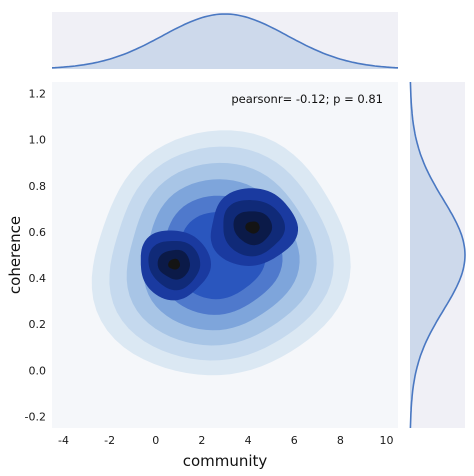  I want to click on x-tick-label: 10, so click(386, 440).